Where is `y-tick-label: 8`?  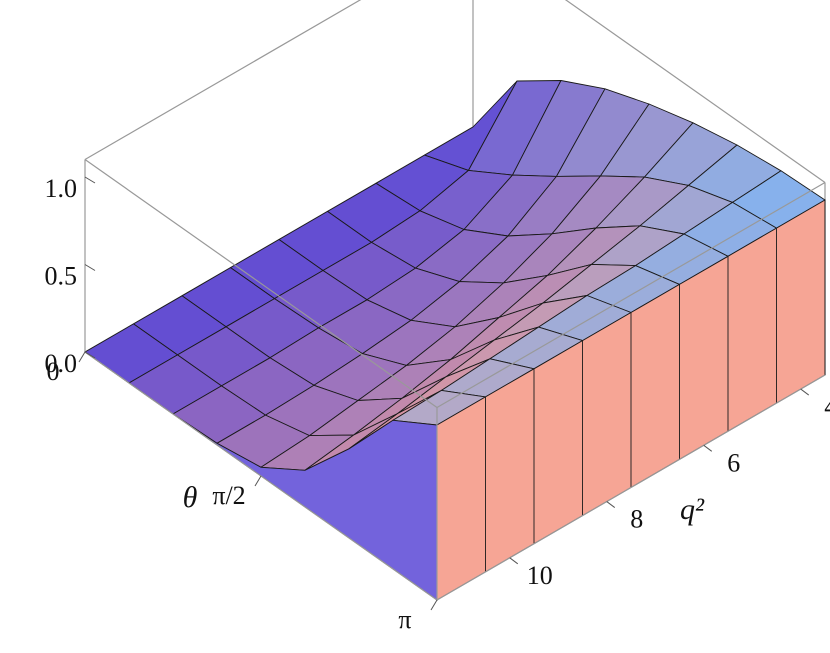
y-tick-label: 8 is located at coordinates (636, 519).